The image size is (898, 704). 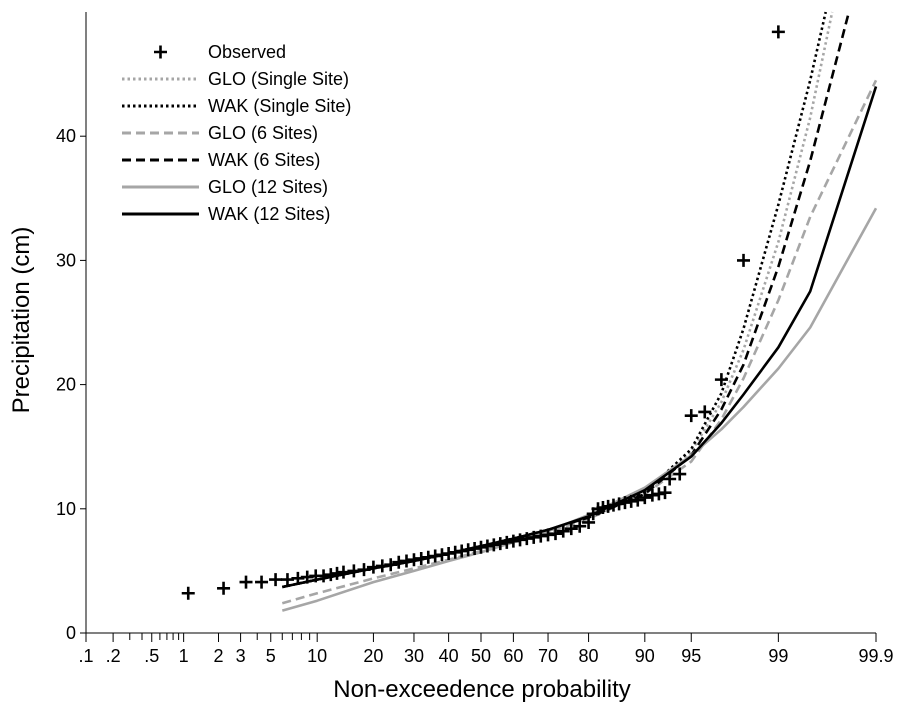 What do you see at coordinates (85, 656) in the screenshot?
I see `x-tick-label: .1` at bounding box center [85, 656].